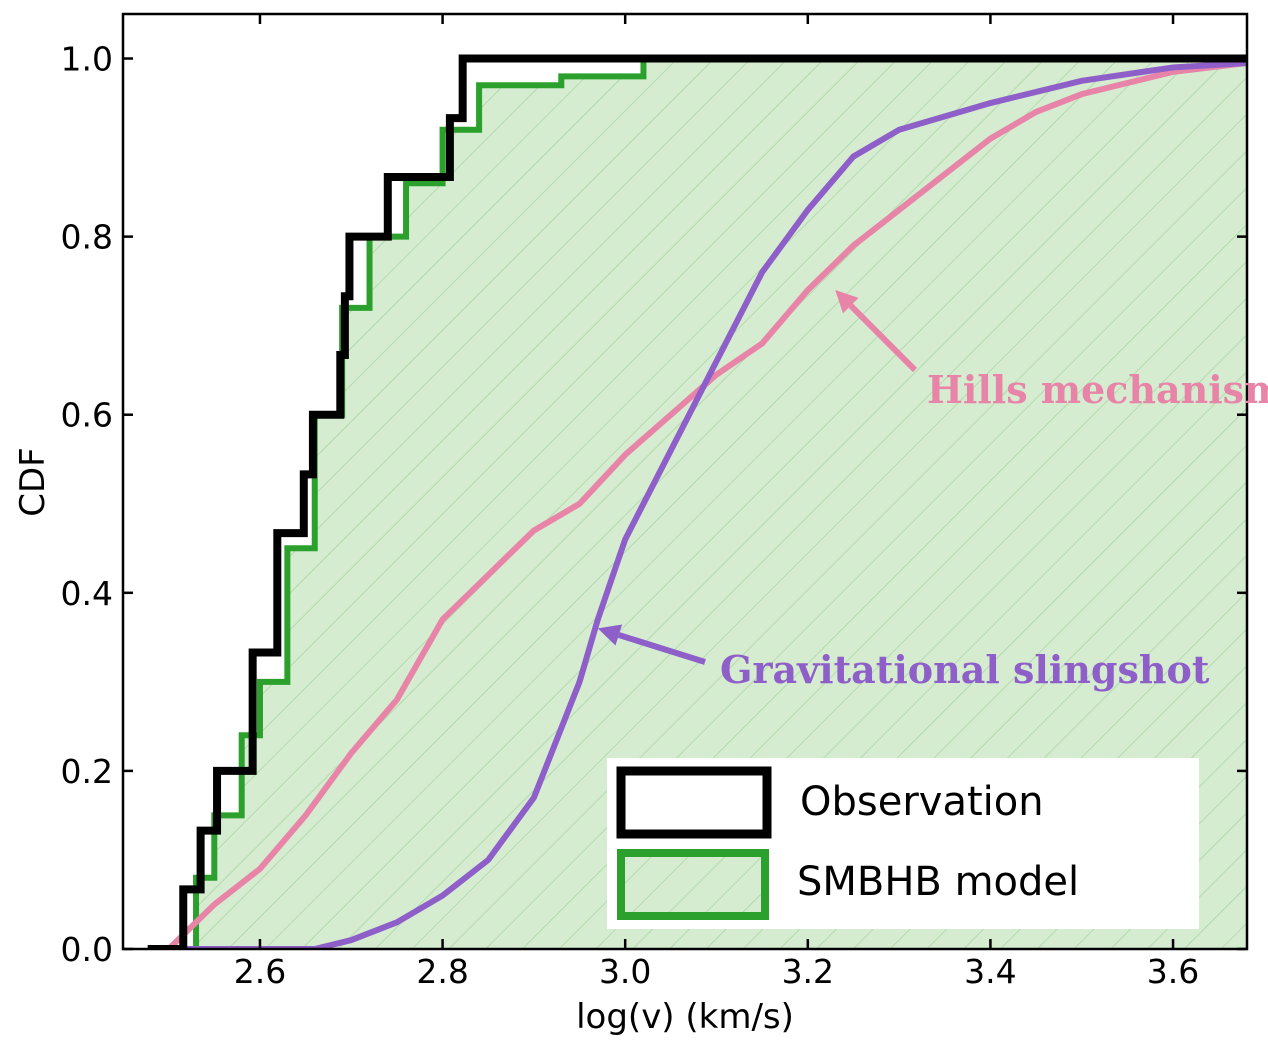 This screenshot has height=1055, width=1268. What do you see at coordinates (1173, 971) in the screenshot?
I see `x-tick-label: 3.6` at bounding box center [1173, 971].